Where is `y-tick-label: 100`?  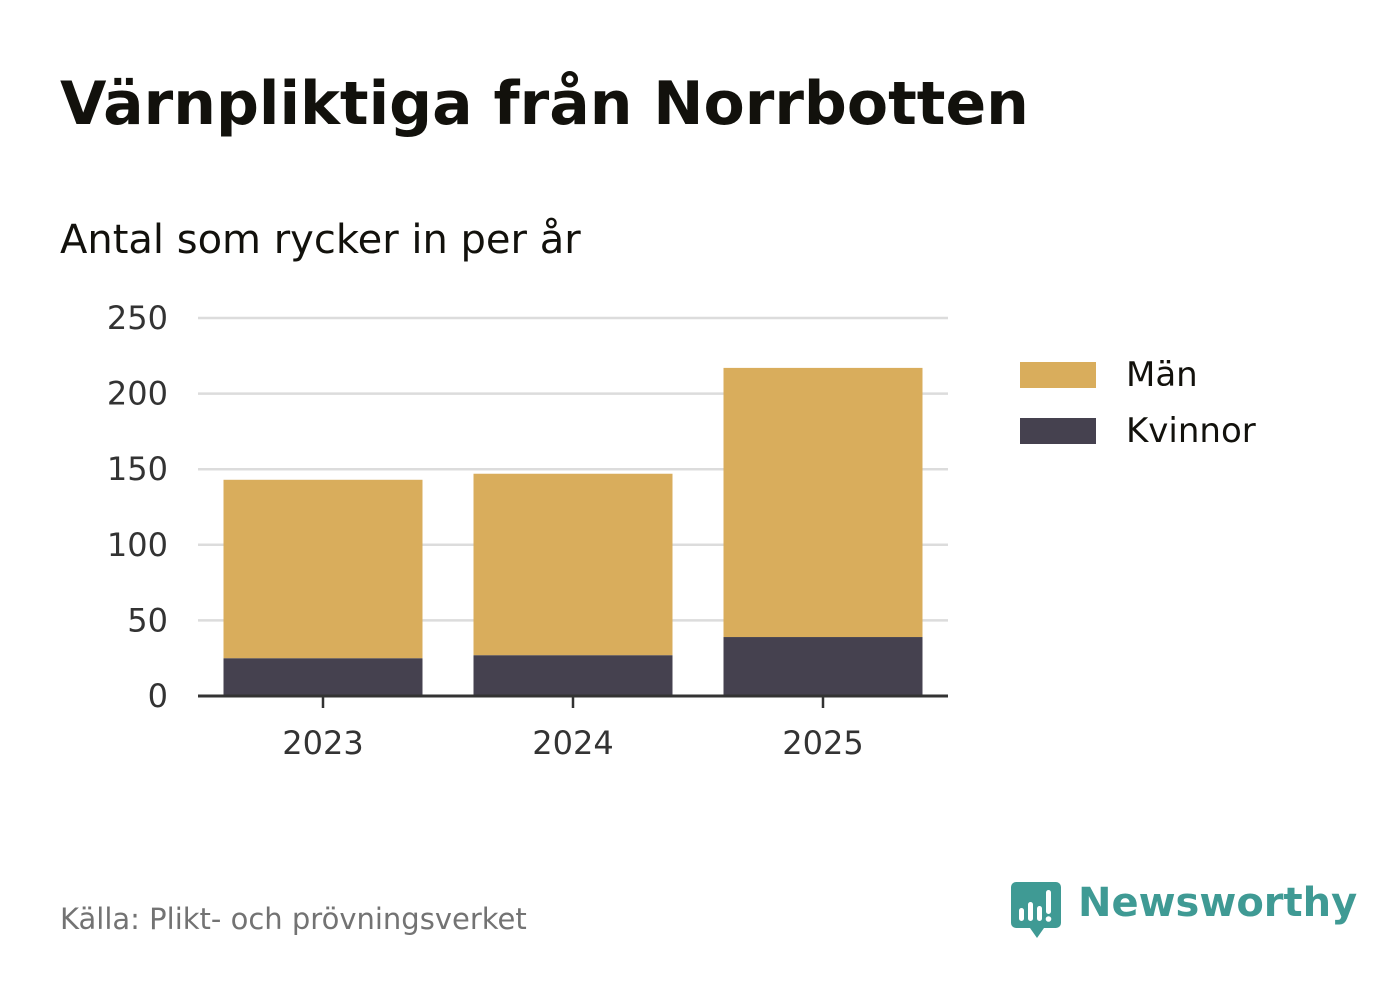
y-tick-label: 100 is located at coordinates (137, 545).